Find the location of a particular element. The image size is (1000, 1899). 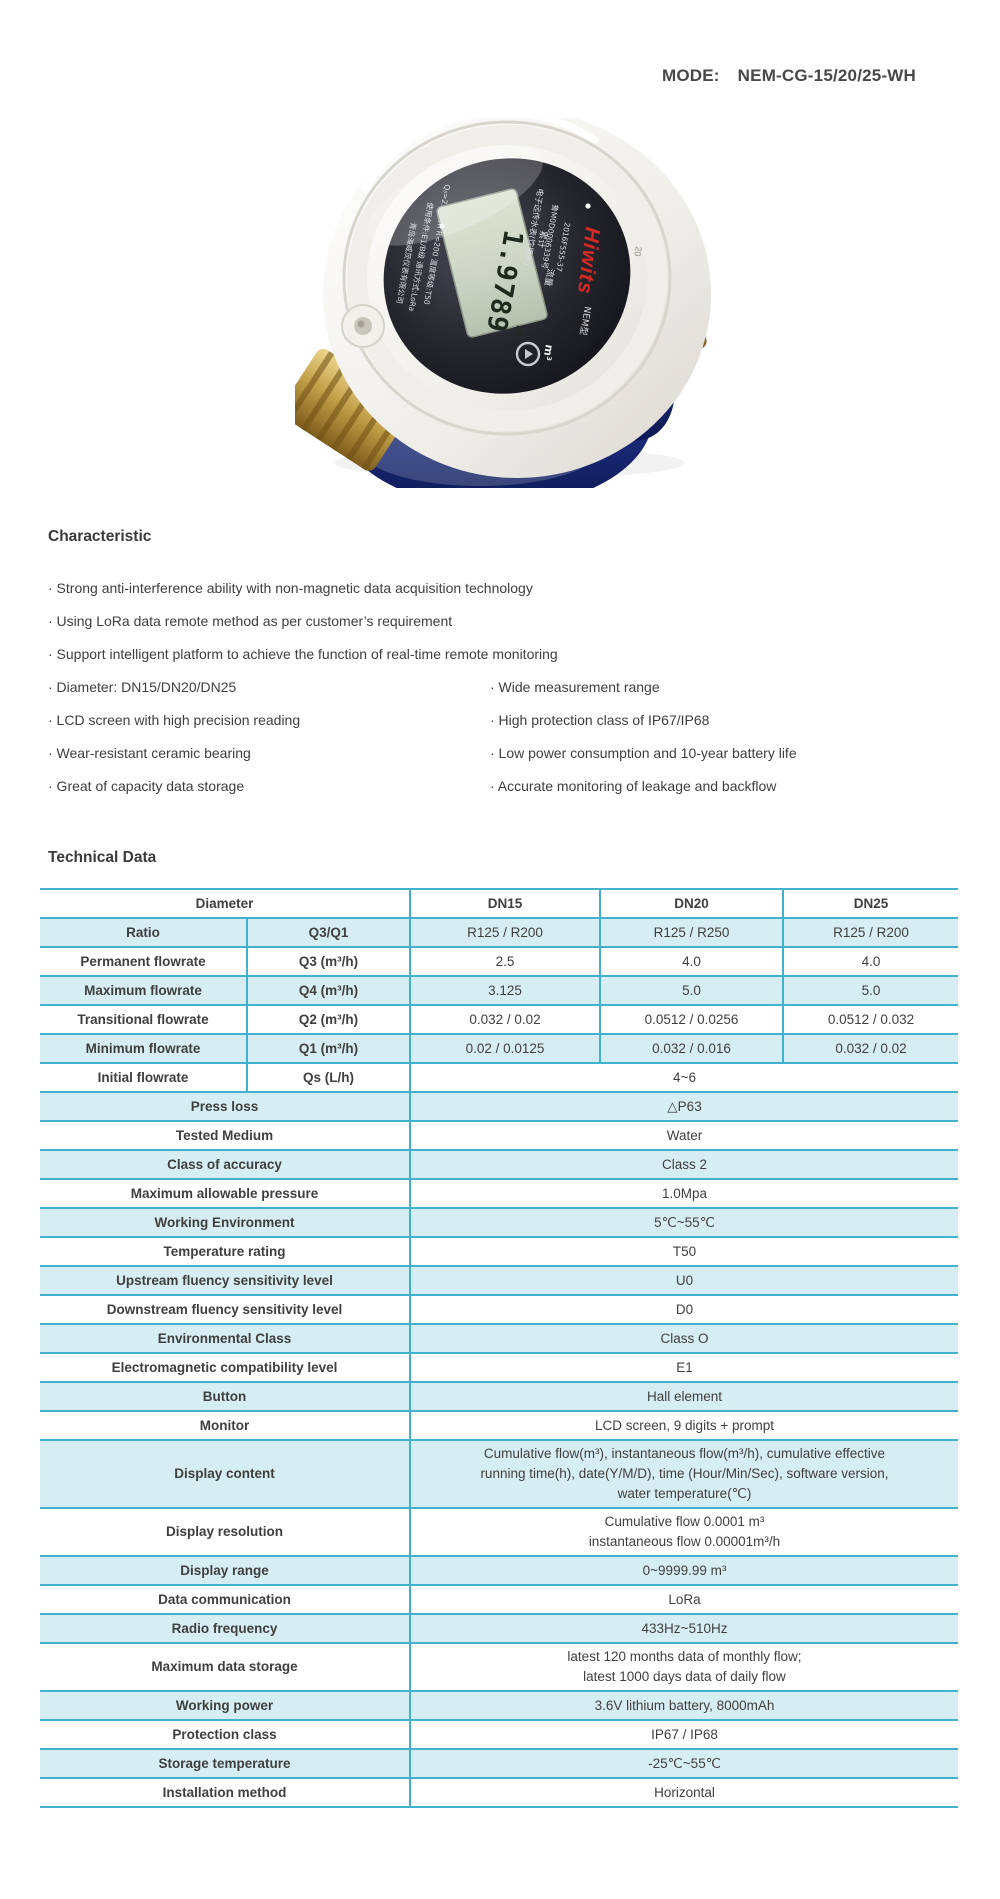

table-label-cell: Protection class is located at coordinates (225, 1734).